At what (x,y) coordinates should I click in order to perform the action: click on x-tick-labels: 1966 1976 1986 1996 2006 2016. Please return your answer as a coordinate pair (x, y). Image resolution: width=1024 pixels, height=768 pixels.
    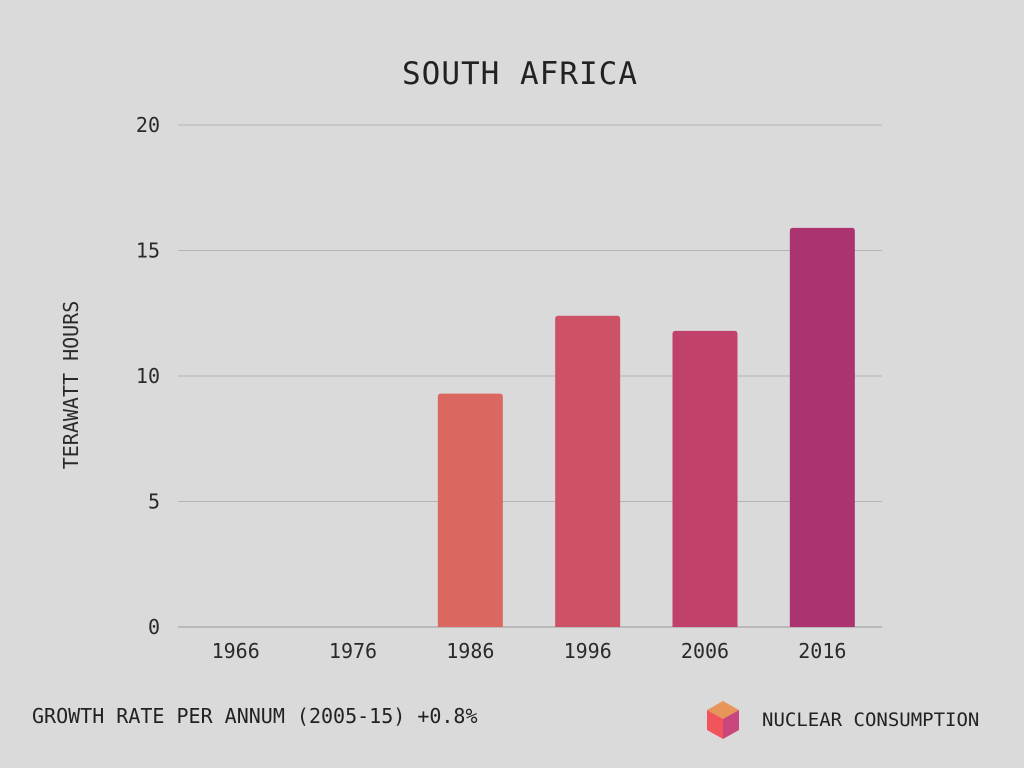
    Looking at the image, I should click on (529, 651).